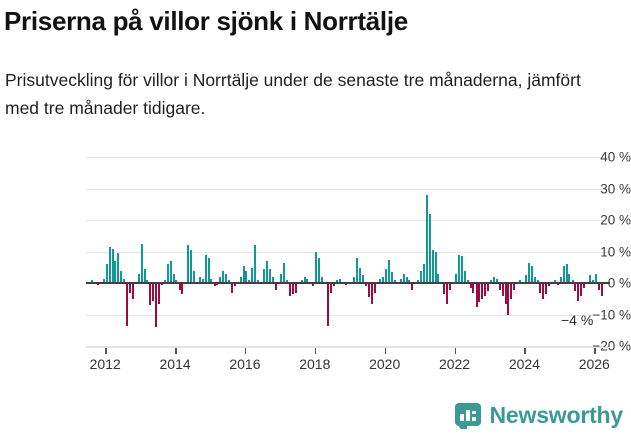 This screenshot has width=631, height=439. Describe the element at coordinates (206, 21) in the screenshot. I see `page-title: Priserna på villor sjönk i Norrtälje` at that location.